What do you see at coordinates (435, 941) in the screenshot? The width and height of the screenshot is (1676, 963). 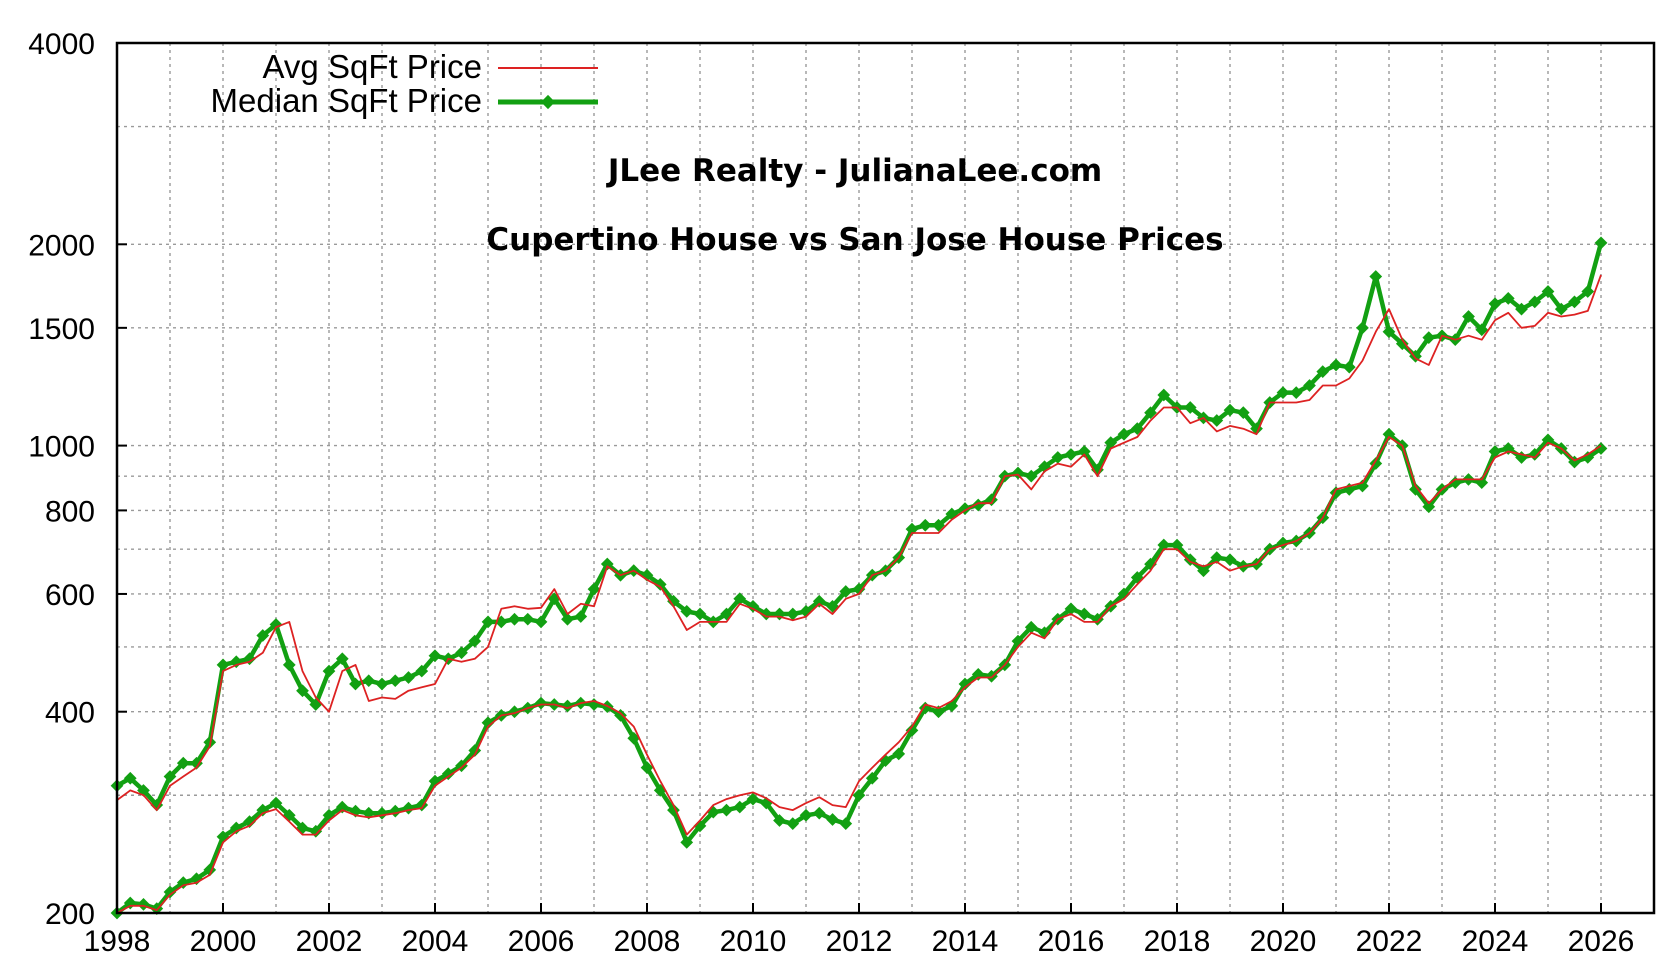 I see `x-tick-label: 2004` at bounding box center [435, 941].